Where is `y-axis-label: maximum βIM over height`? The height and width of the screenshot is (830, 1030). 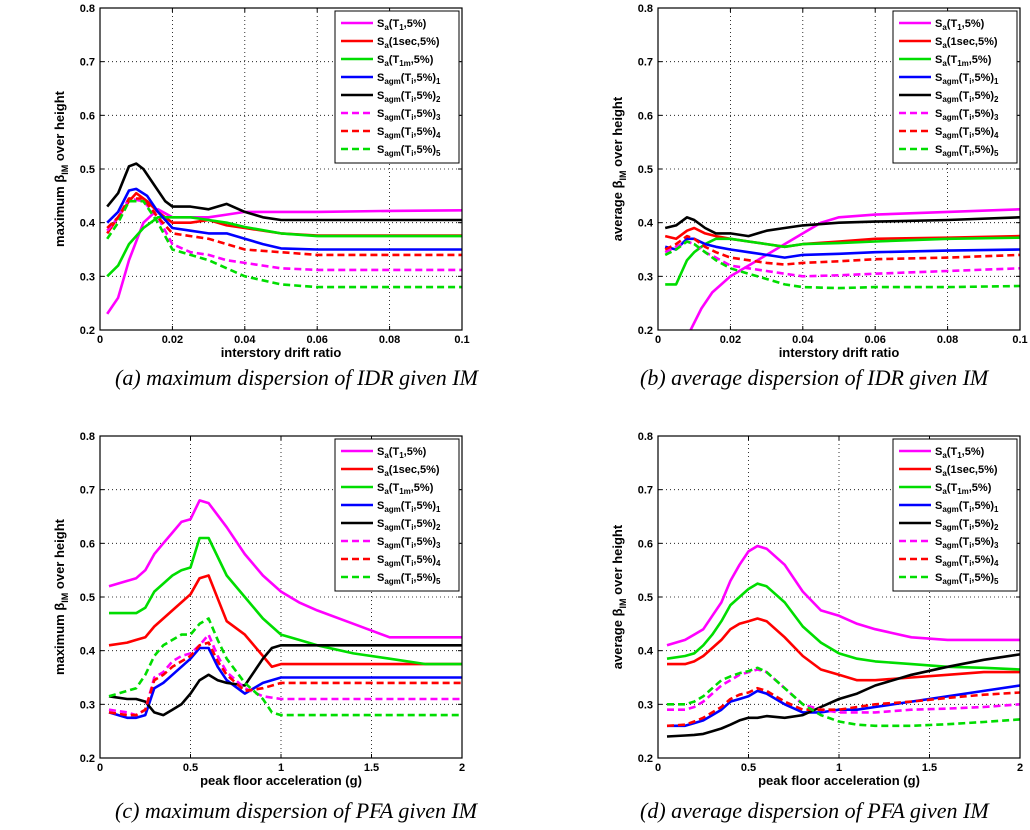
y-axis-label: maximum βIM over height is located at coordinates (61, 596).